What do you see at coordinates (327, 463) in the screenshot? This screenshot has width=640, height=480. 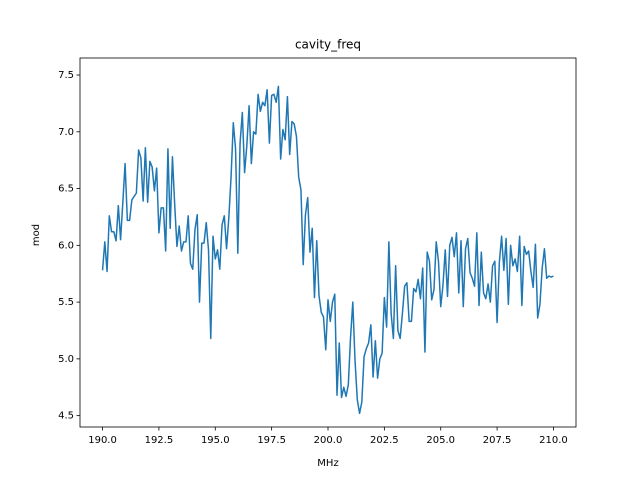 I see `x-axis-label: MHz` at bounding box center [327, 463].